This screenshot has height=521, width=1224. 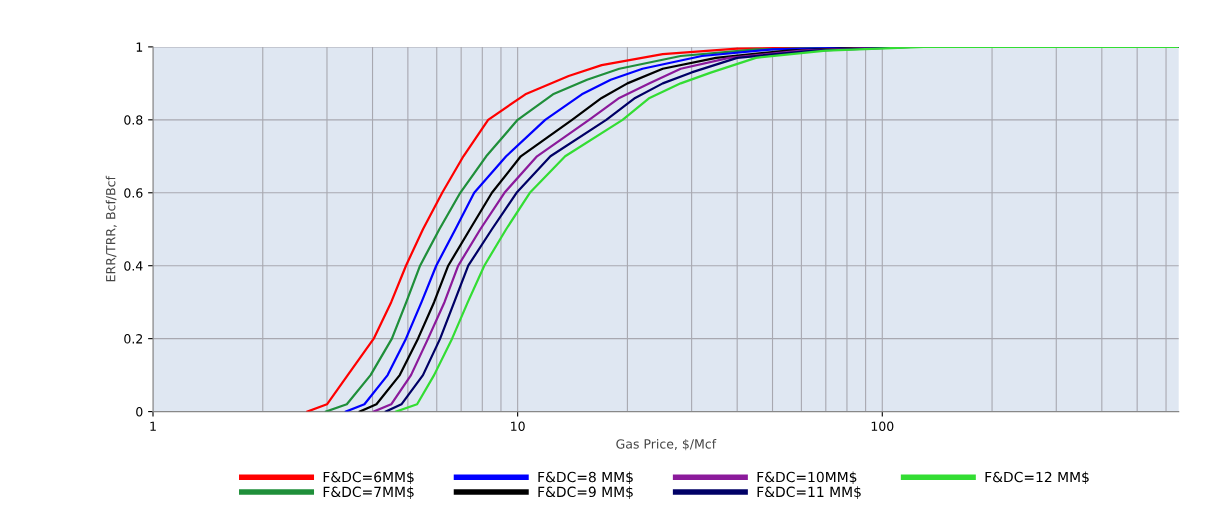 I want to click on legend-label: F&DC=11 MM$, so click(x=809, y=492).